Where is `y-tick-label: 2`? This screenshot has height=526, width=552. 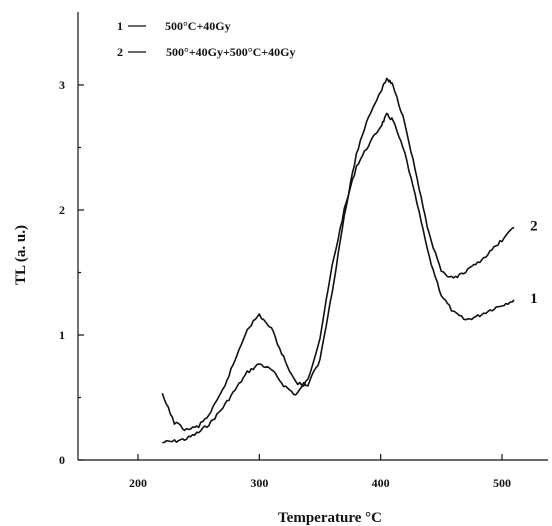 y-tick-label: 2 is located at coordinates (62, 210).